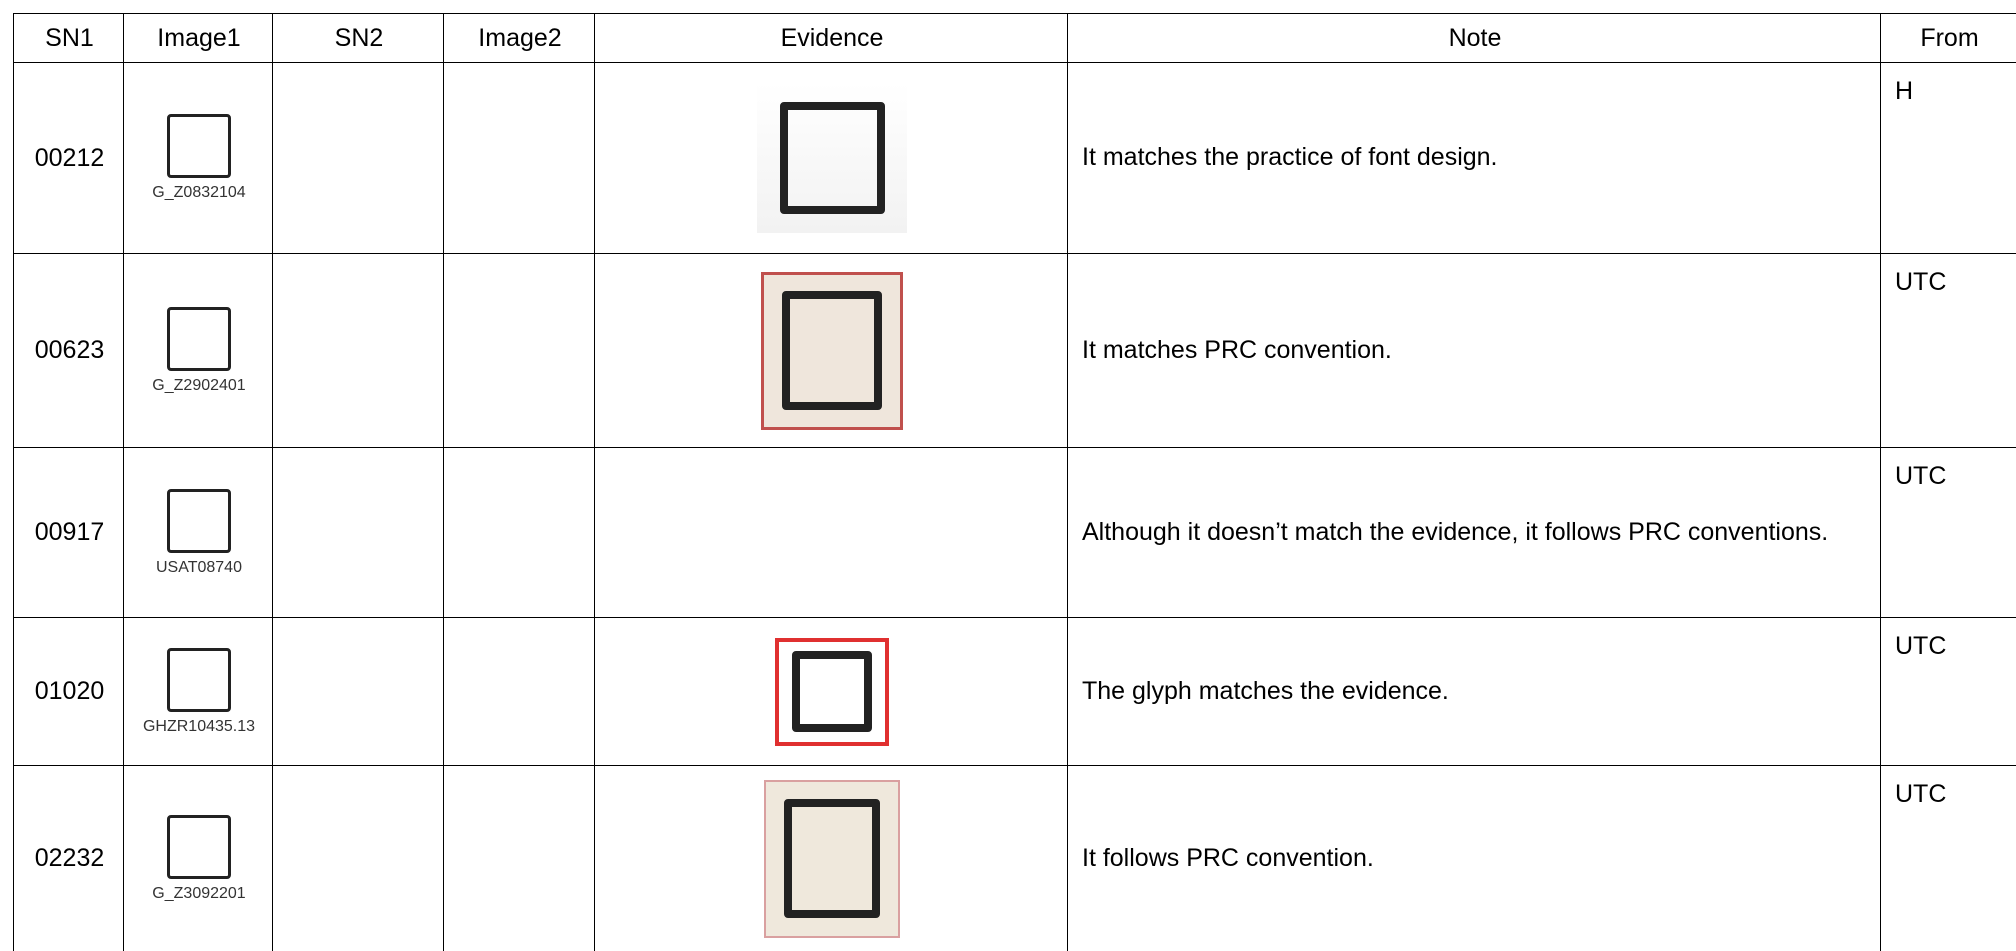 The image size is (2016, 951). I want to click on note: It matches the practice of font design., so click(1474, 157).